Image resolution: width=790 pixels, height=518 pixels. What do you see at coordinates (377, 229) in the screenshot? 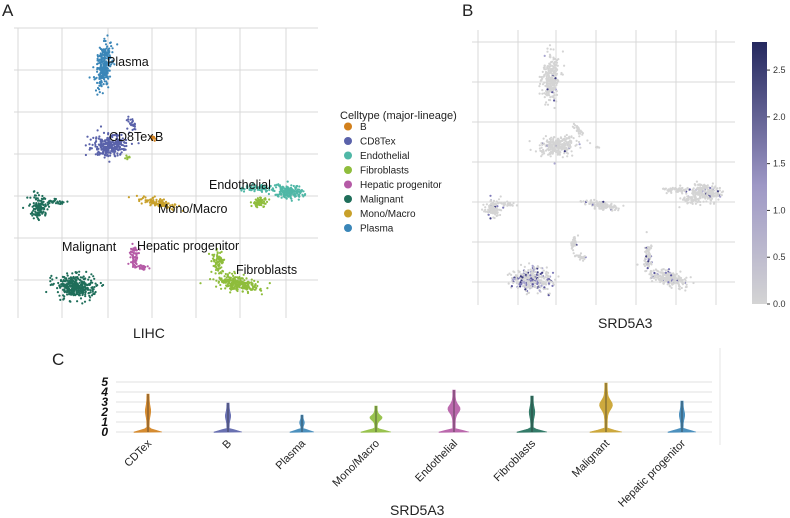
I see `legend-label-plasma: Plasma` at bounding box center [377, 229].